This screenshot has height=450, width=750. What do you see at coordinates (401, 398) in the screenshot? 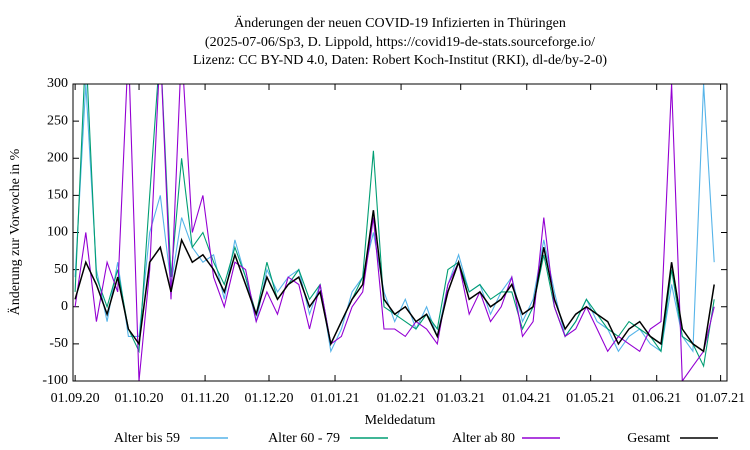
I see `x-tick-label: 01.02.21` at bounding box center [401, 398].